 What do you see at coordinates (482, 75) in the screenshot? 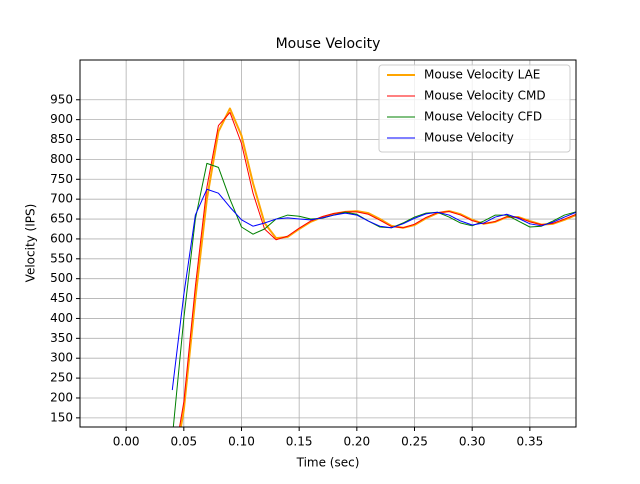
I see `legend-label: Mouse Velocity LAE` at bounding box center [482, 75].